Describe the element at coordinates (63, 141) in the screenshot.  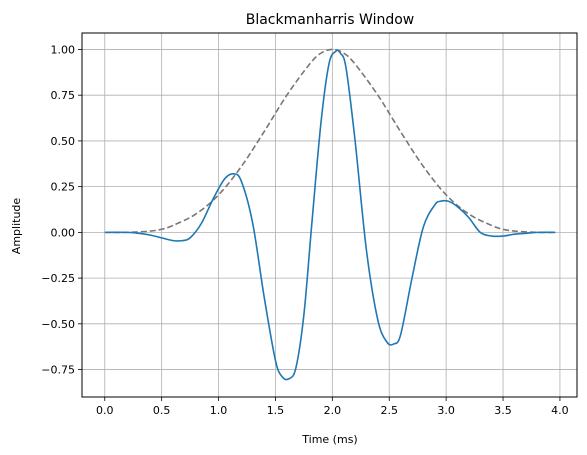
I see `y-tick-label: 0.50` at that location.